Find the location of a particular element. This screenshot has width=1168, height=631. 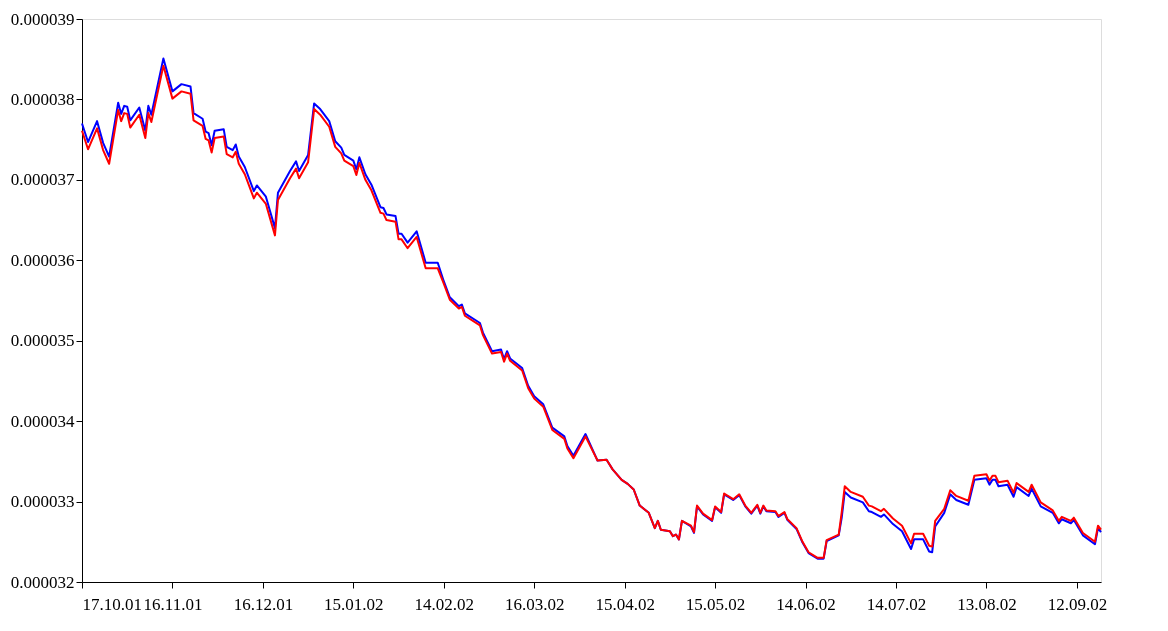

y-tick-label: 0.000036 is located at coordinates (42, 260).